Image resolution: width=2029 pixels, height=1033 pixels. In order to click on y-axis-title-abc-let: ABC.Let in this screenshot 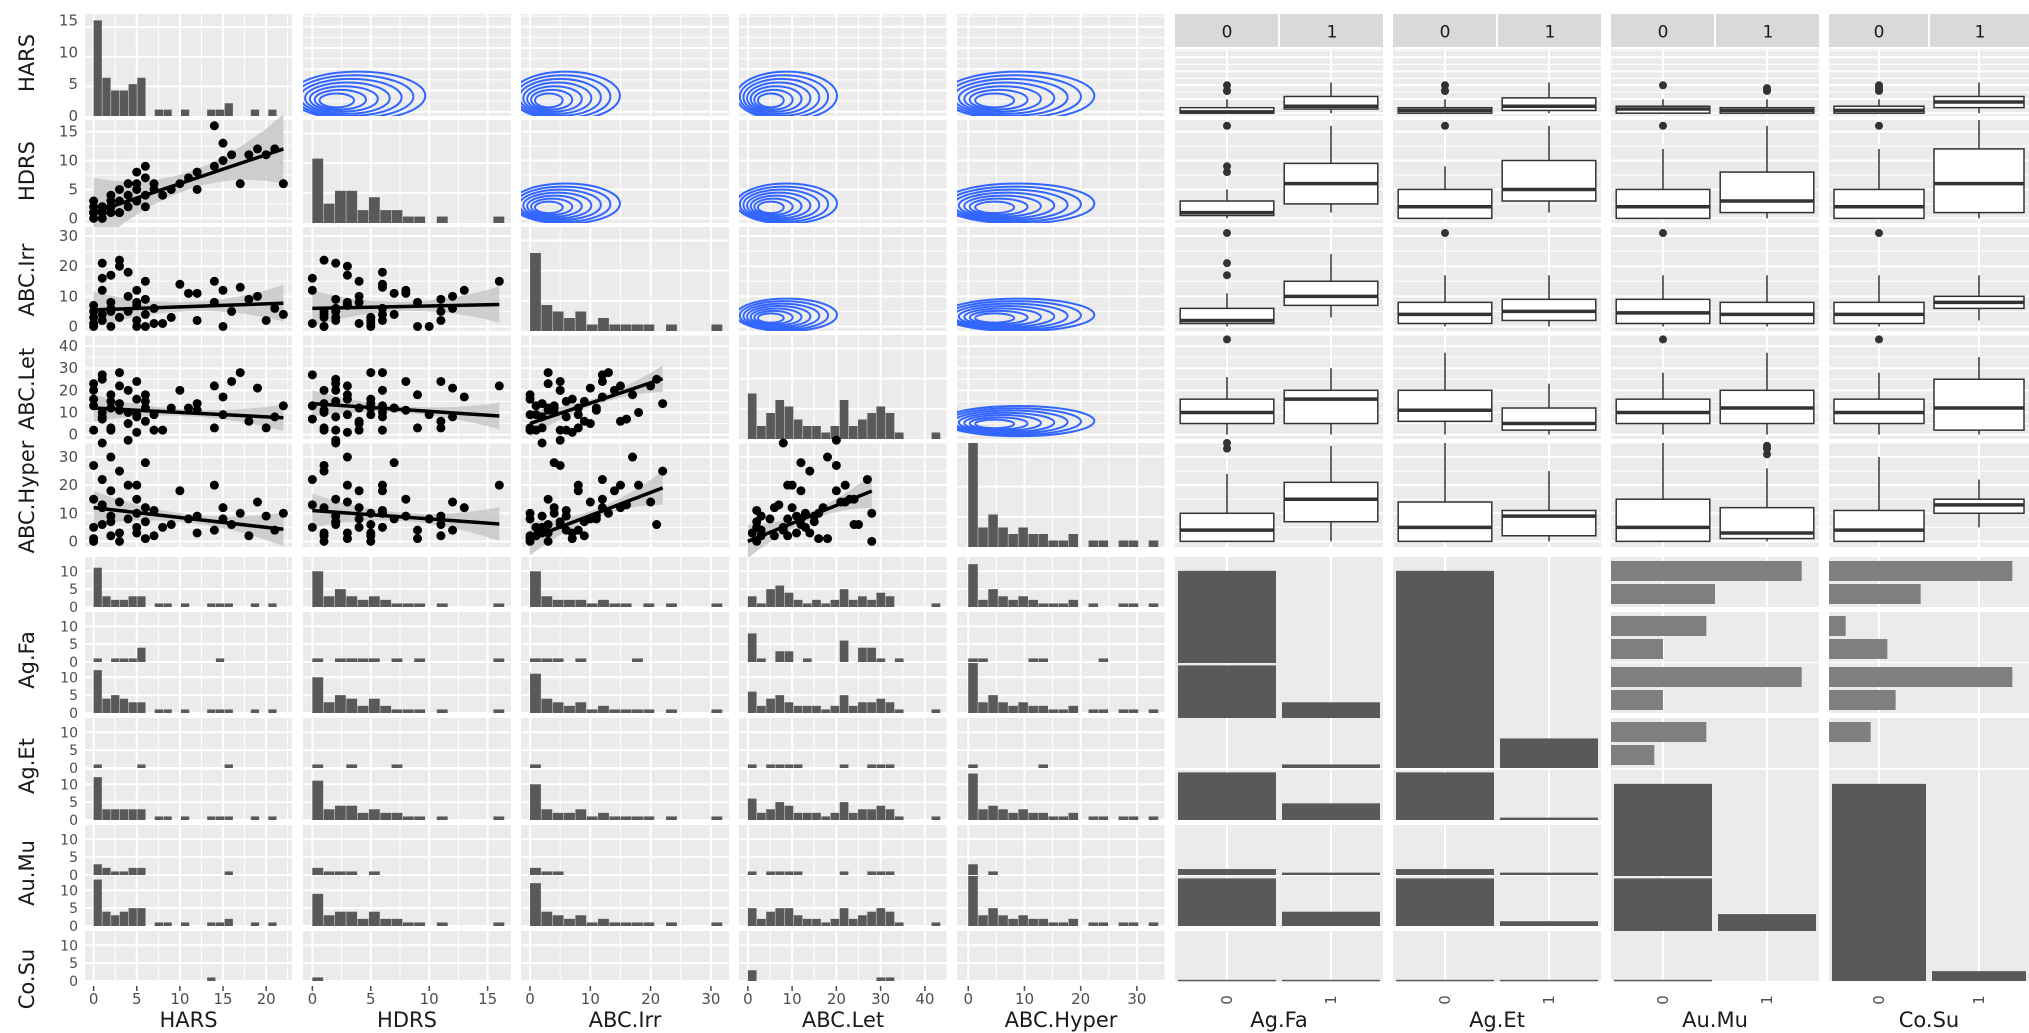, I will do `click(27, 389)`.